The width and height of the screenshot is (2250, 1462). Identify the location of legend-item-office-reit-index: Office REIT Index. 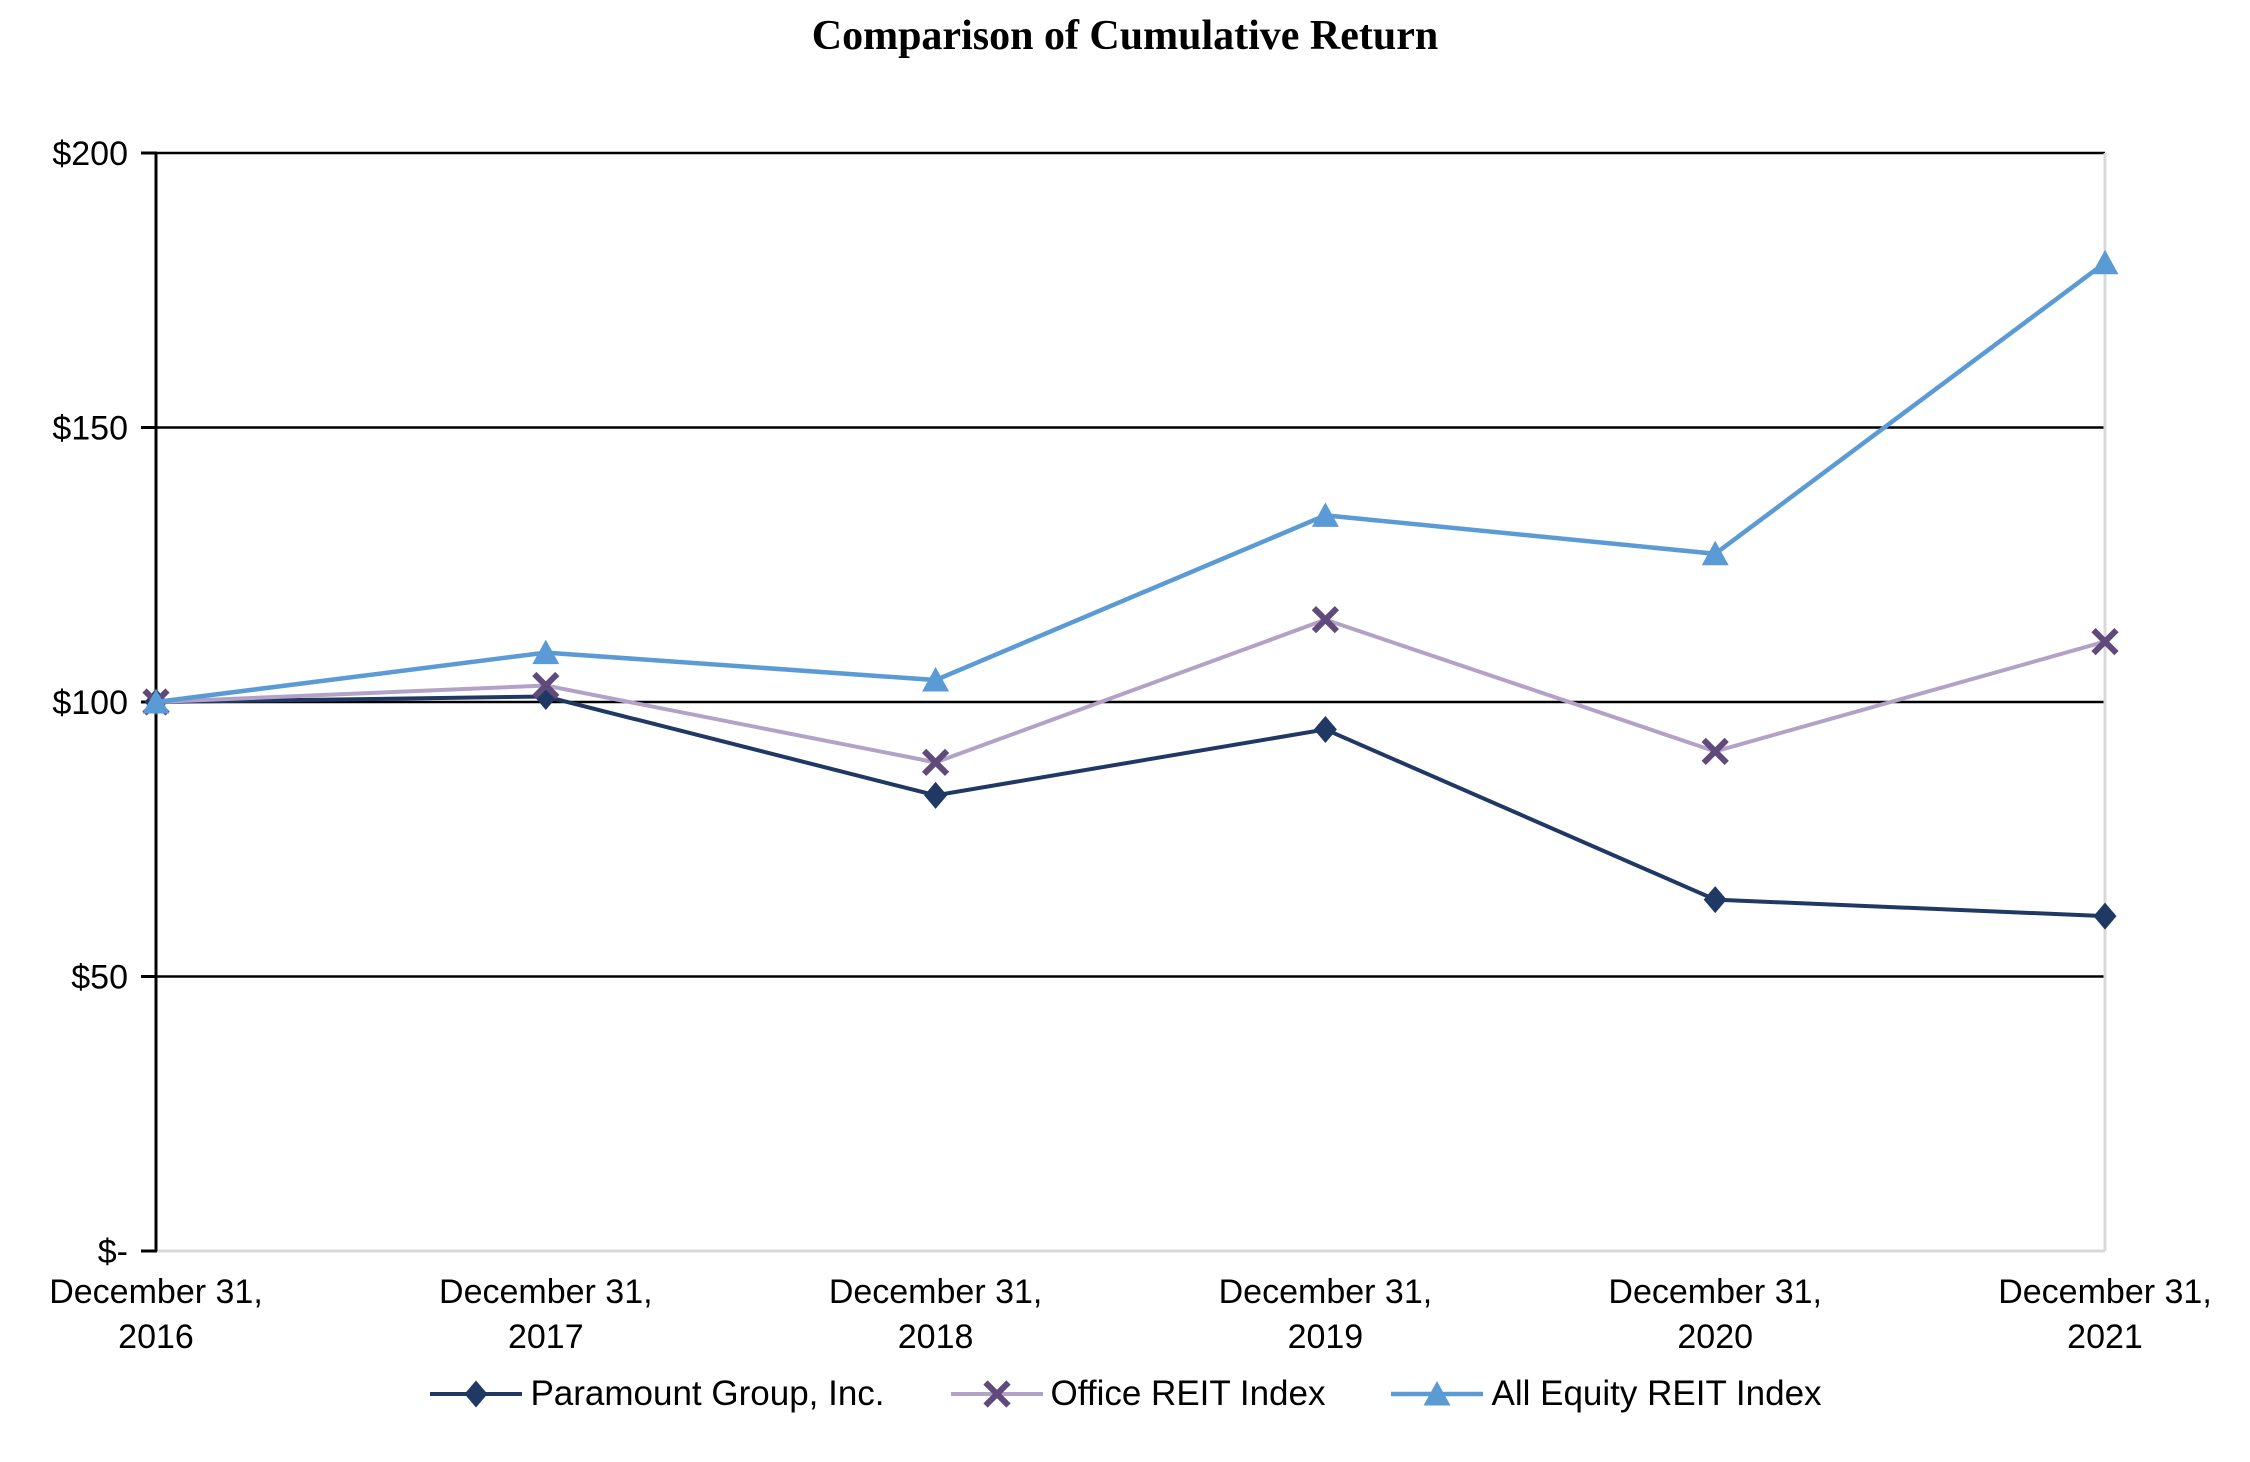
(1137, 1394).